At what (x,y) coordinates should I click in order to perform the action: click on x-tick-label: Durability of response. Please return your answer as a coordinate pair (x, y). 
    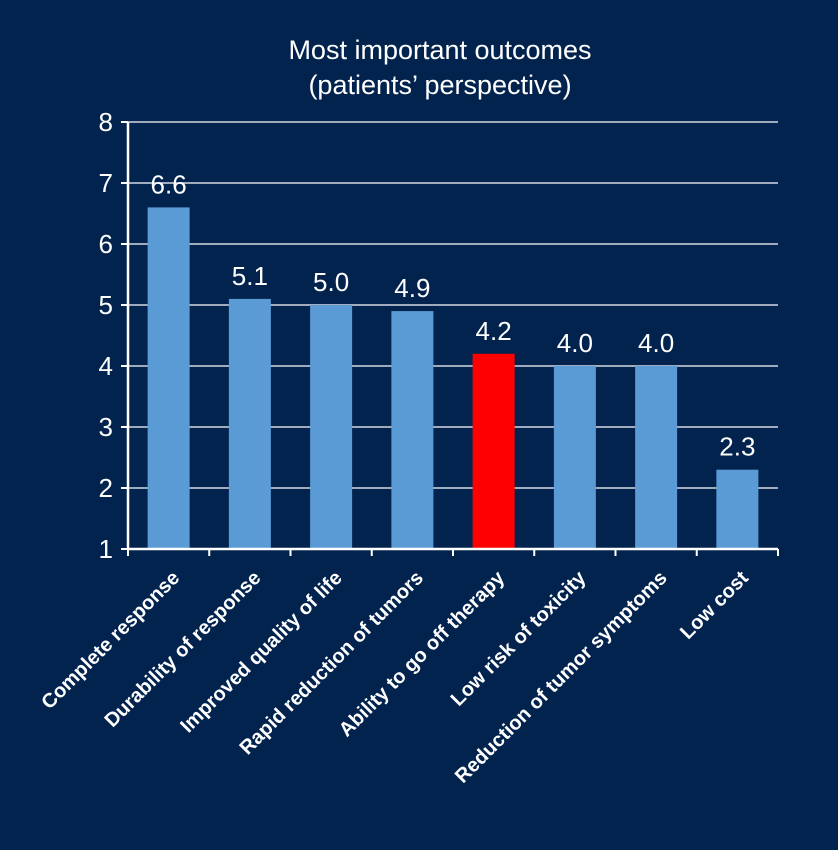
    Looking at the image, I should click on (183, 649).